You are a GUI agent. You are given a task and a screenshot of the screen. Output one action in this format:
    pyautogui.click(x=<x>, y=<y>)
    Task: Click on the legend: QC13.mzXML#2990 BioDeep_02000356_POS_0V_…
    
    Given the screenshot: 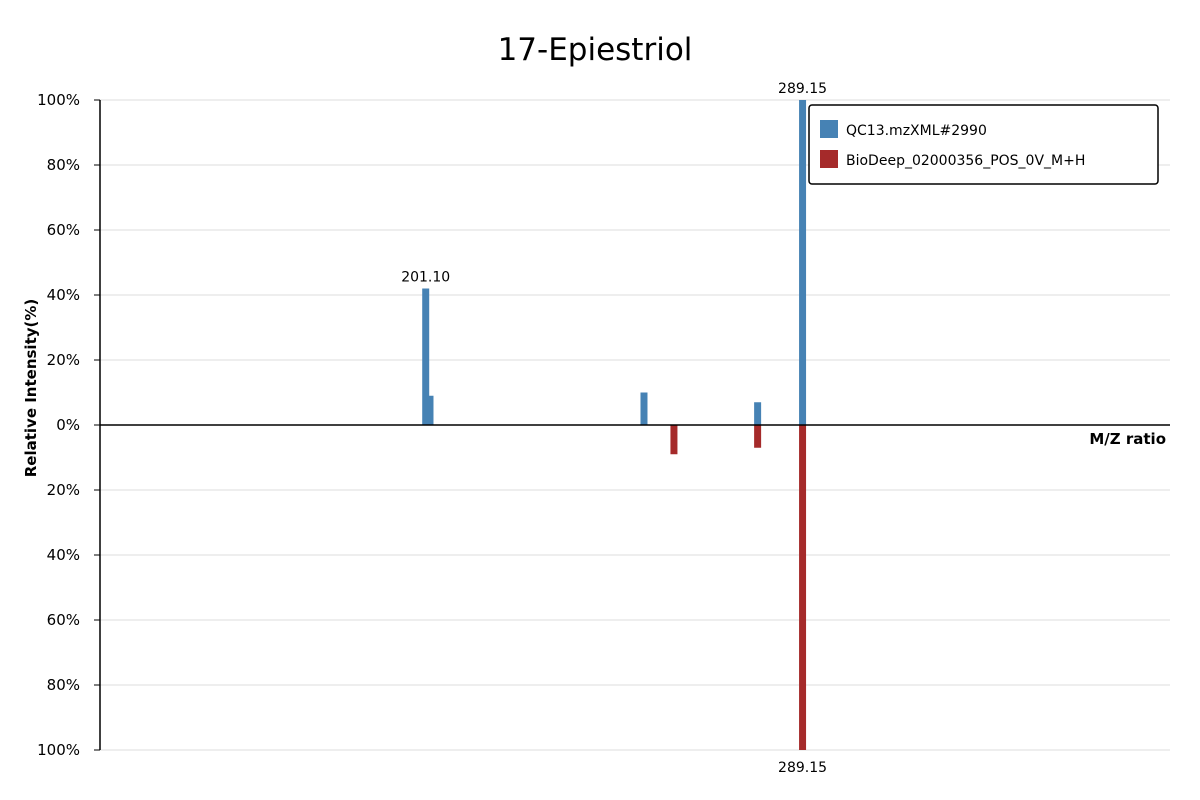 What is the action you would take?
    pyautogui.click(x=983, y=144)
    